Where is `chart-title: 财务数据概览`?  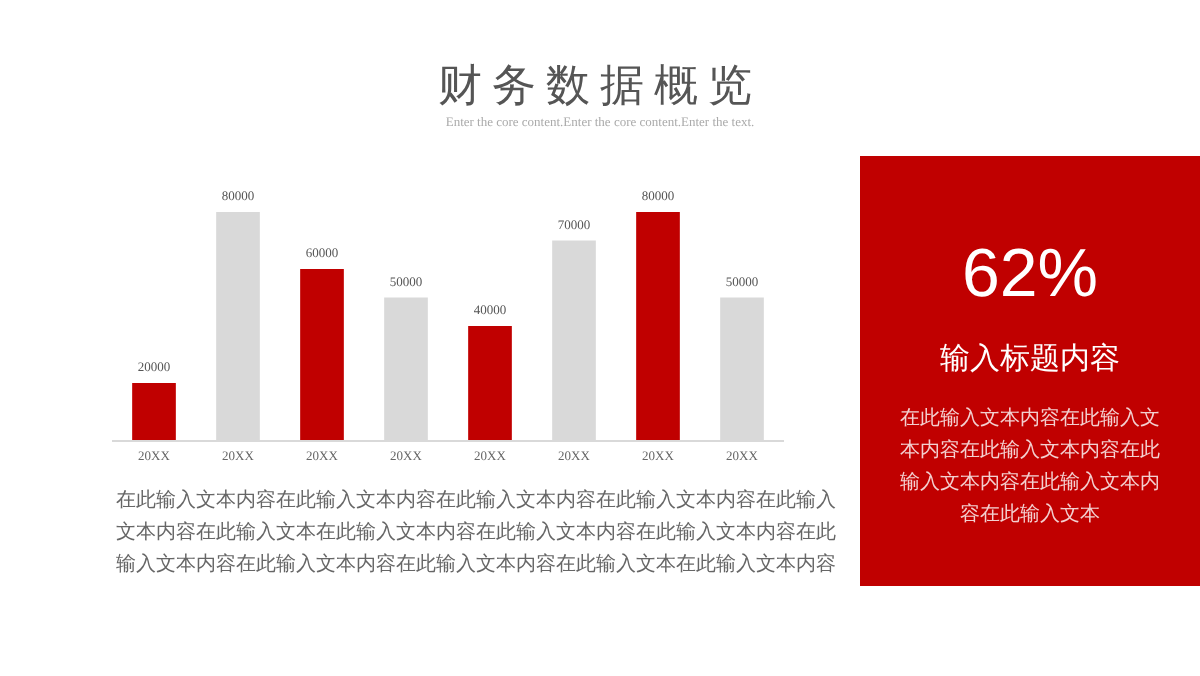
chart-title: 财务数据概览 is located at coordinates (600, 86).